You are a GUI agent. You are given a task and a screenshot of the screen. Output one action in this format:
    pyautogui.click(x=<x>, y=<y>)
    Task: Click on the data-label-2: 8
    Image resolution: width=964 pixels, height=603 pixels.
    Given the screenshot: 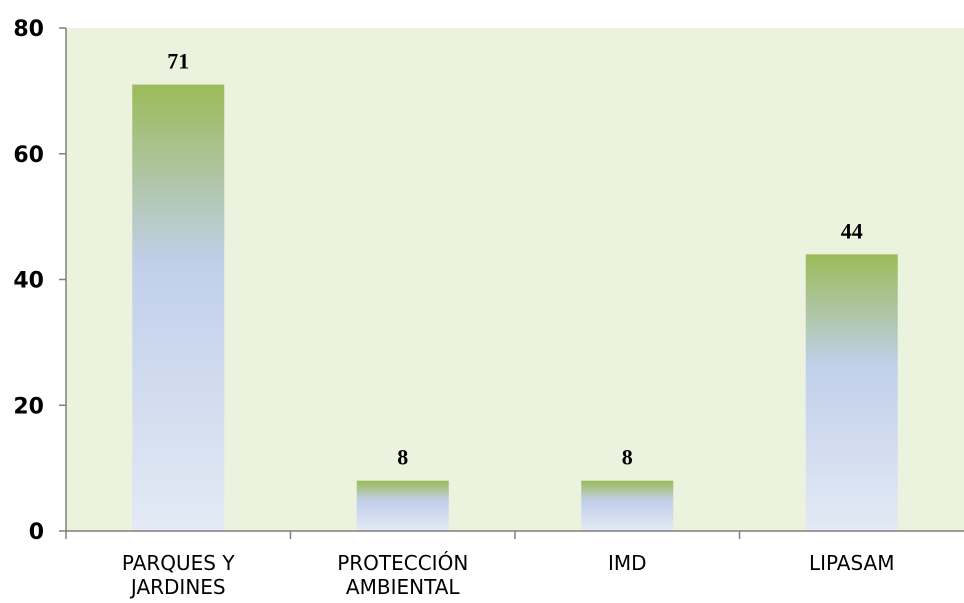 What is the action you would take?
    pyautogui.click(x=627, y=457)
    